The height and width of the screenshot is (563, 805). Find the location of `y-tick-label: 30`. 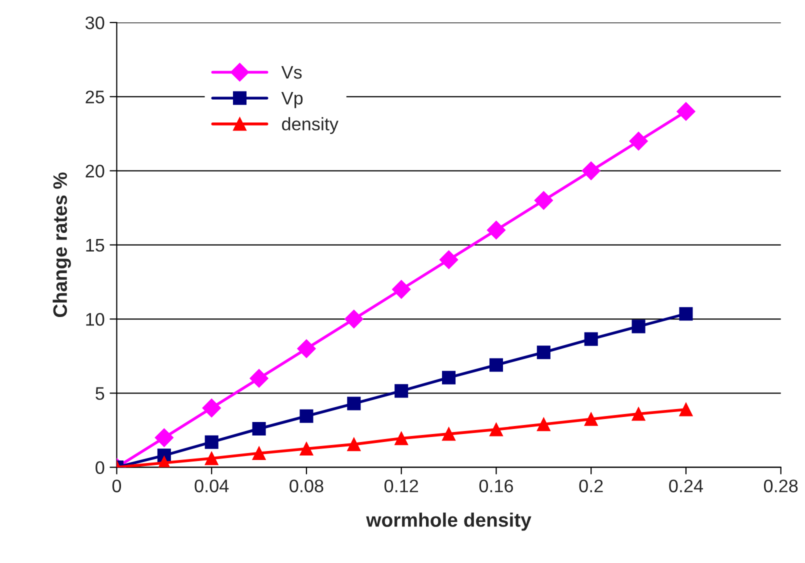

y-tick-label: 30 is located at coordinates (95, 23).